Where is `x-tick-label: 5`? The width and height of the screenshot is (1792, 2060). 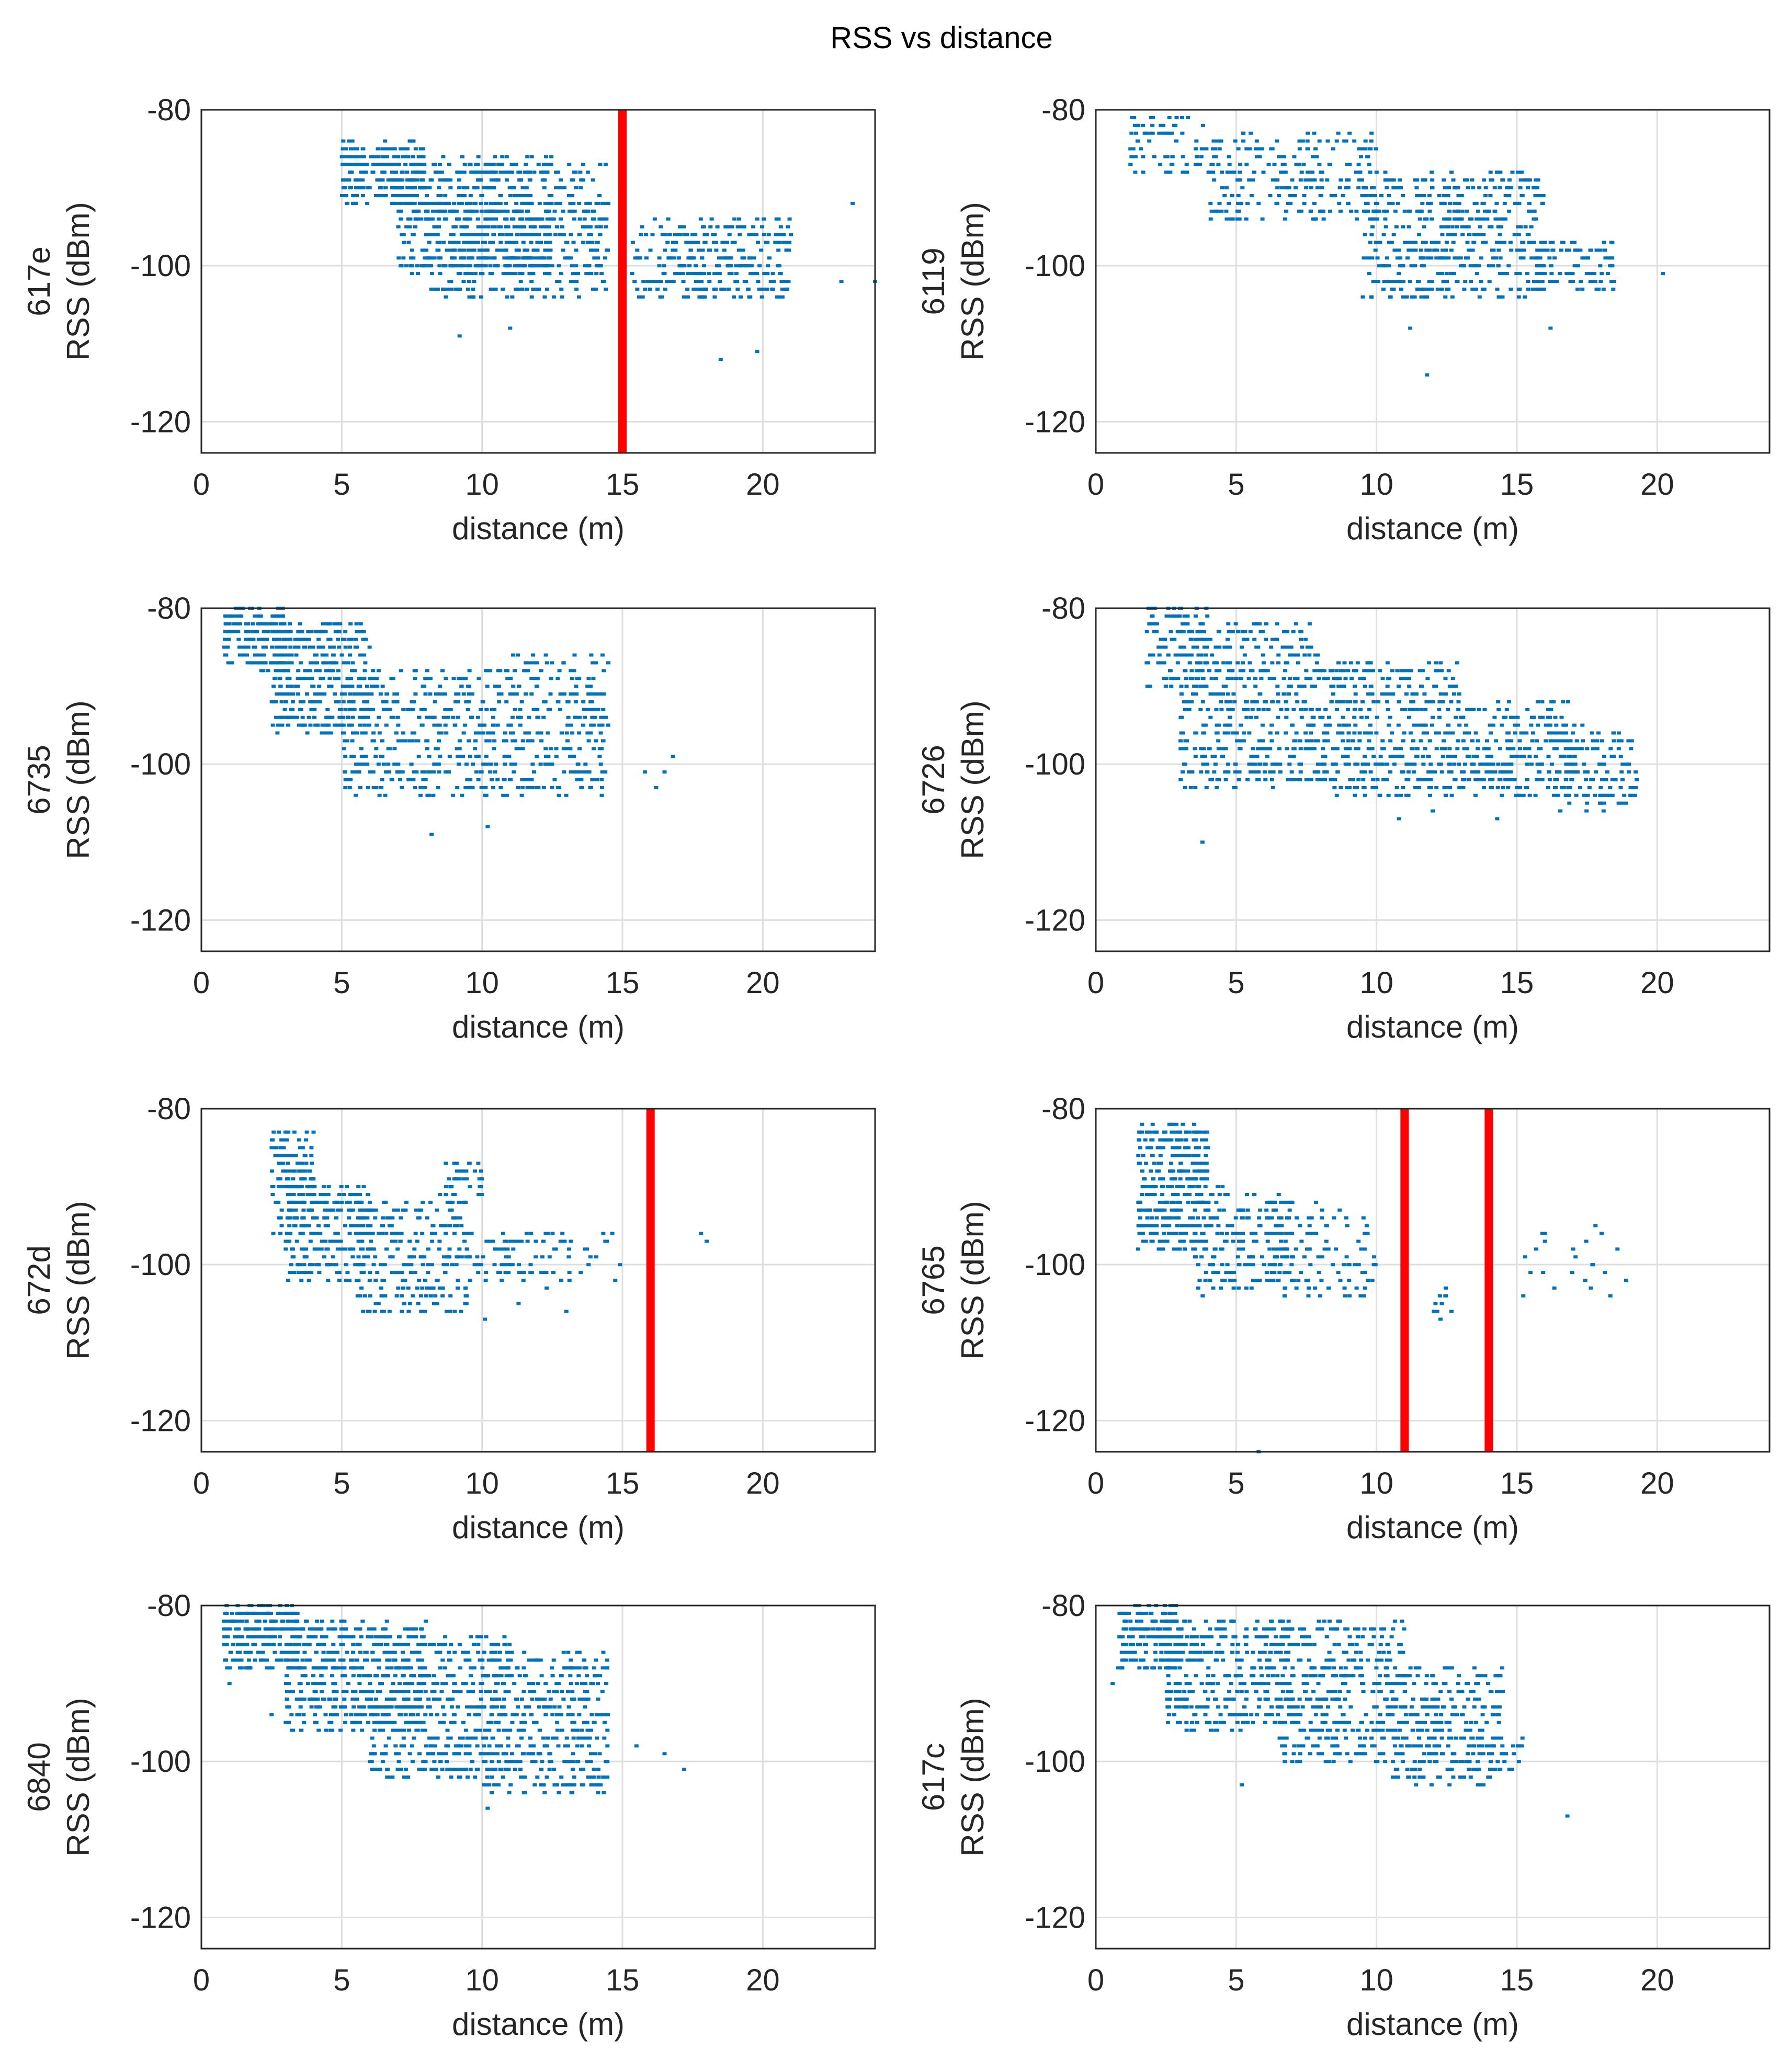
x-tick-label: 5 is located at coordinates (1236, 485).